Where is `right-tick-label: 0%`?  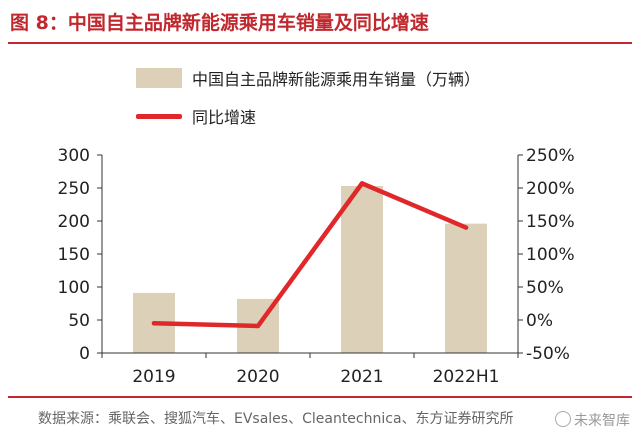
right-tick-label: 0% is located at coordinates (539, 321).